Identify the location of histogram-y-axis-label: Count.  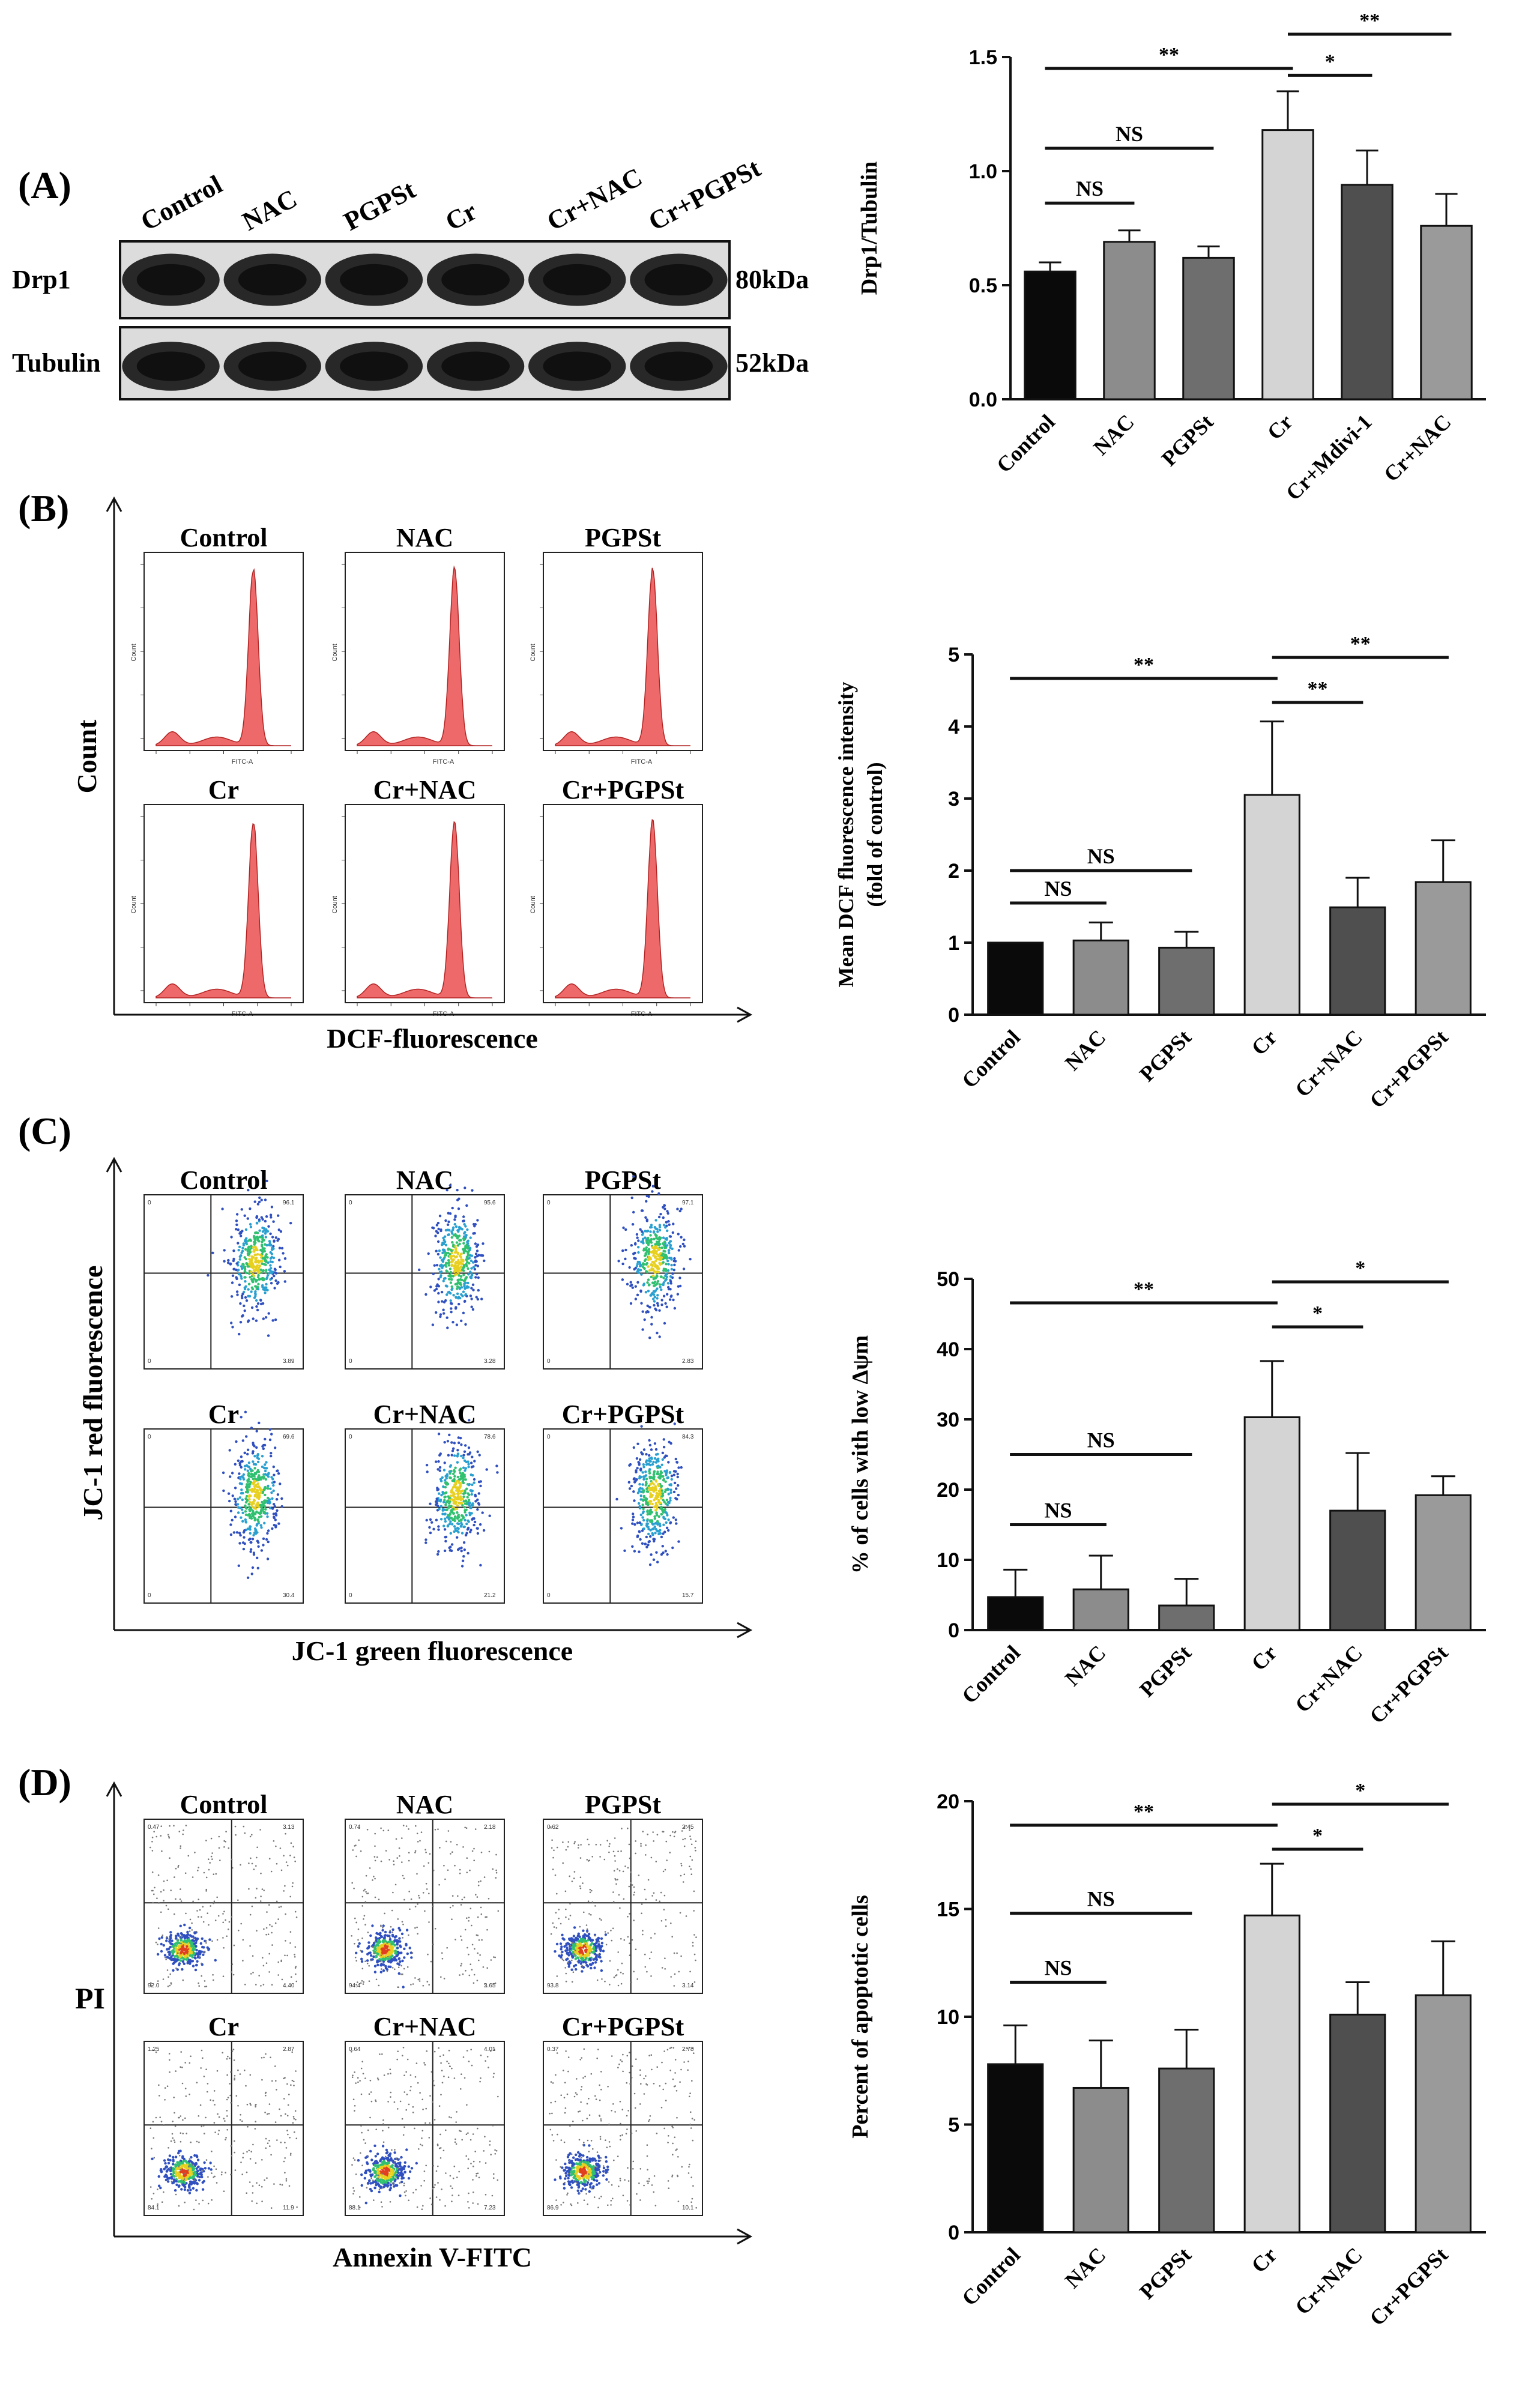
(133, 904).